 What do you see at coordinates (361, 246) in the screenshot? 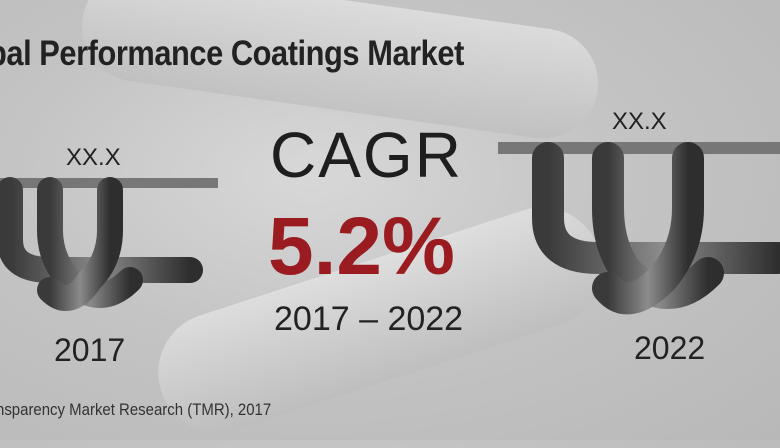
I see `cagr-value: 5.2%` at bounding box center [361, 246].